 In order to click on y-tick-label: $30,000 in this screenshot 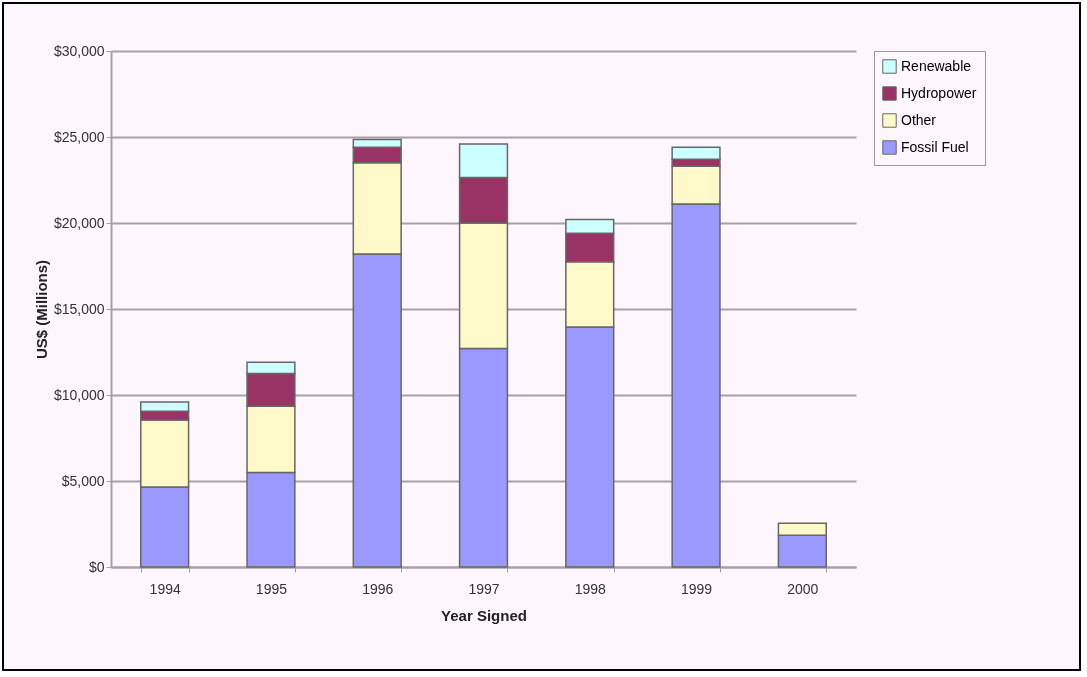, I will do `click(79, 50)`.